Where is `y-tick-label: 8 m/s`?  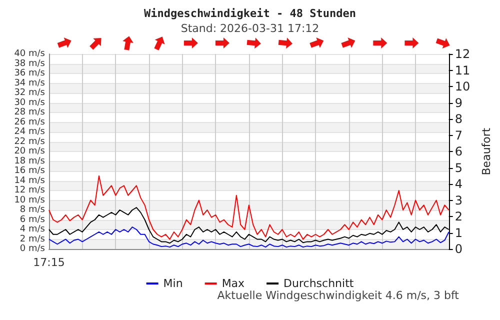 y-tick-label: 8 m/s is located at coordinates (33, 210).